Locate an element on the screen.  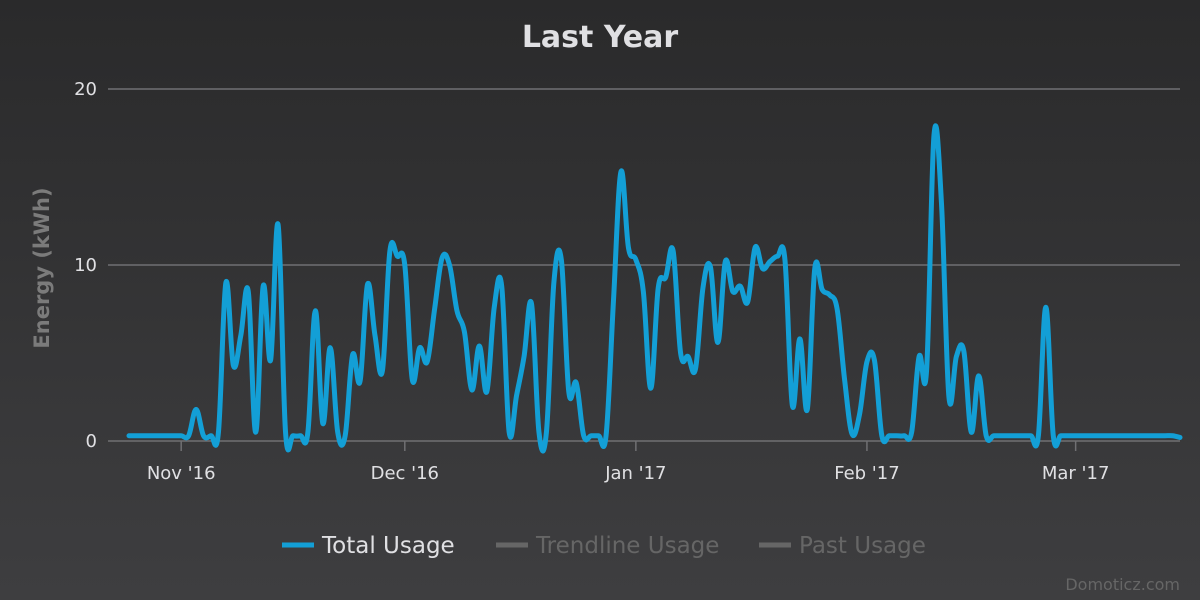
x-tick-label: Jan '17 is located at coordinates (635, 473).